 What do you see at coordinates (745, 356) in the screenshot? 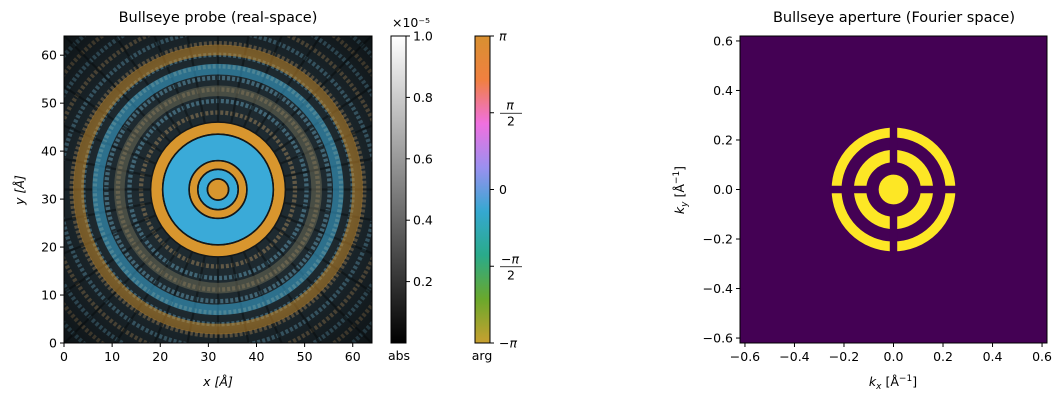
I see `aperture-x-tick-label: −0.6` at bounding box center [745, 356].